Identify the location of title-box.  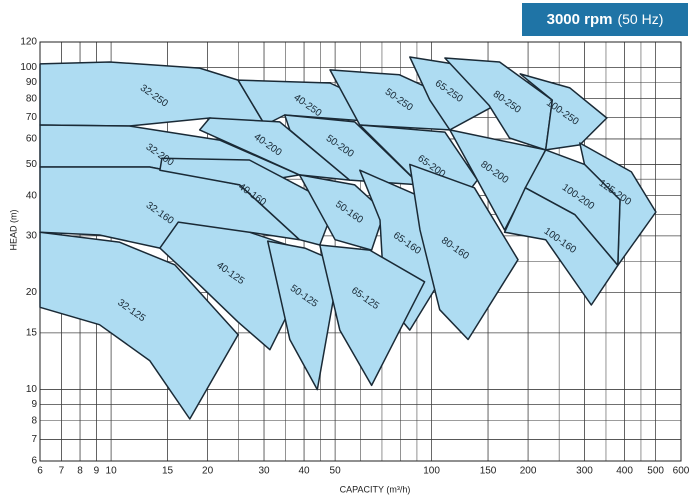
(605, 19).